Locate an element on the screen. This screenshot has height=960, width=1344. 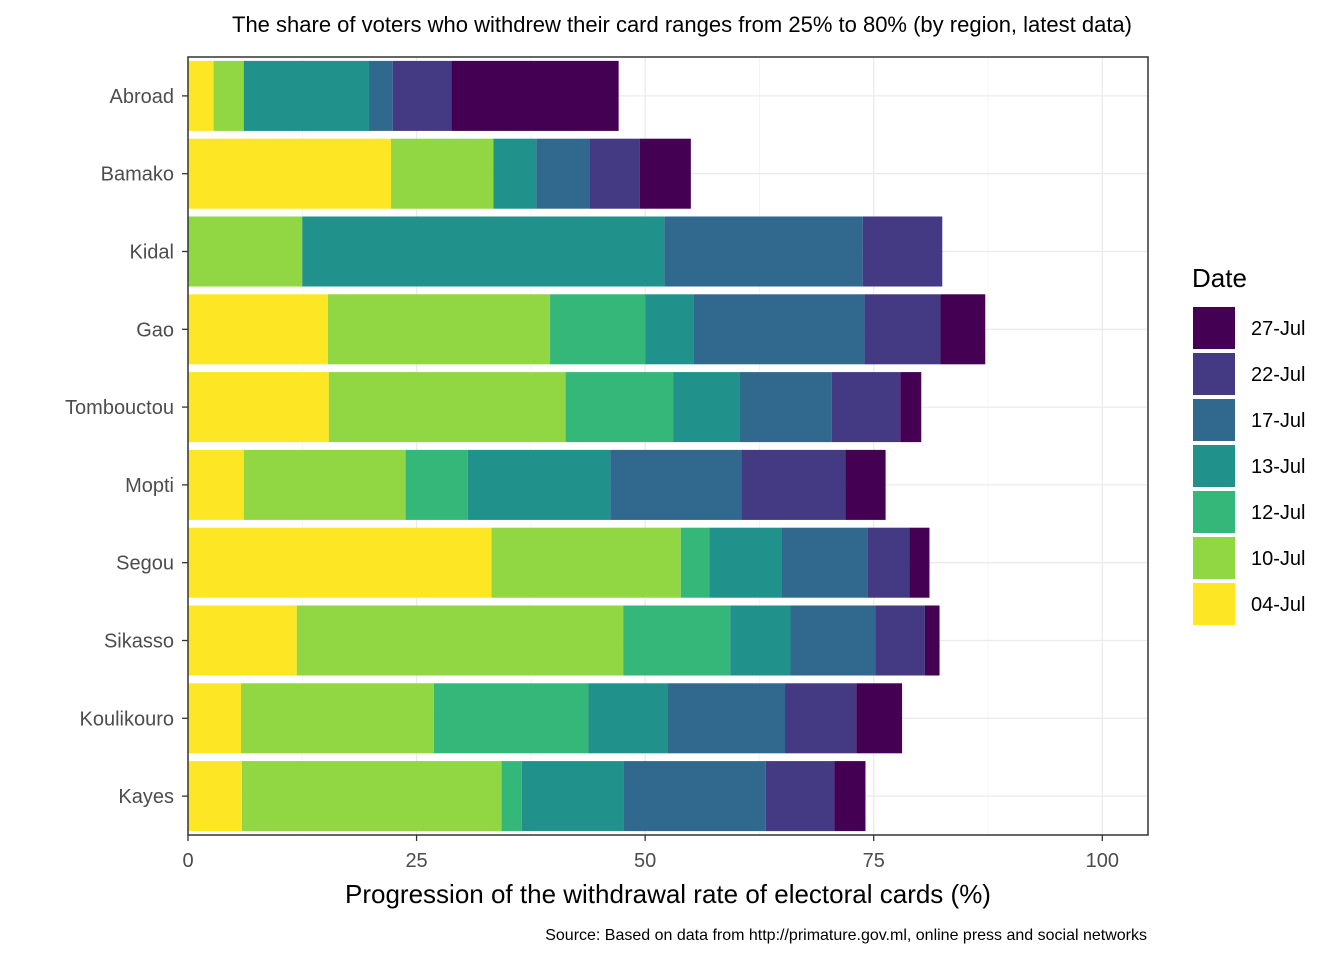
bar-kayes-22-jul is located at coordinates (800, 796).